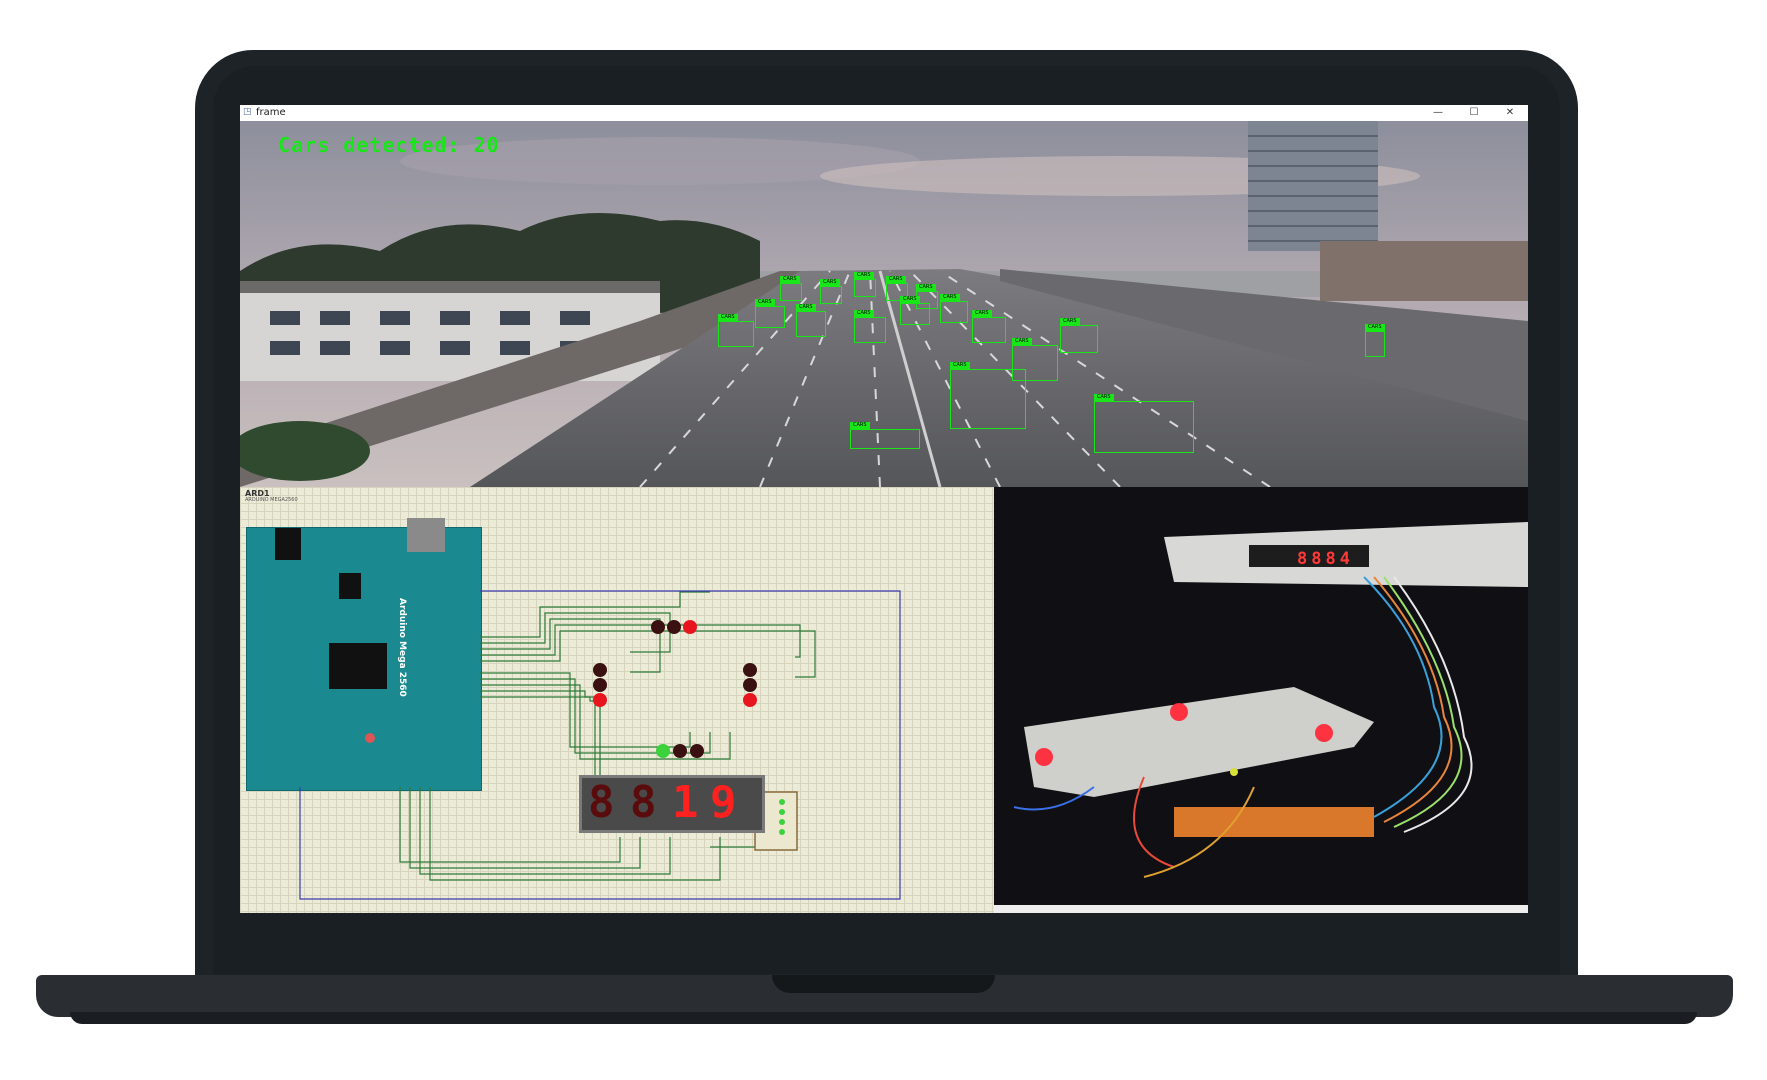 The width and height of the screenshot is (1767, 1080). Describe the element at coordinates (600, 685) in the screenshot. I see `traffic-light-west` at that location.